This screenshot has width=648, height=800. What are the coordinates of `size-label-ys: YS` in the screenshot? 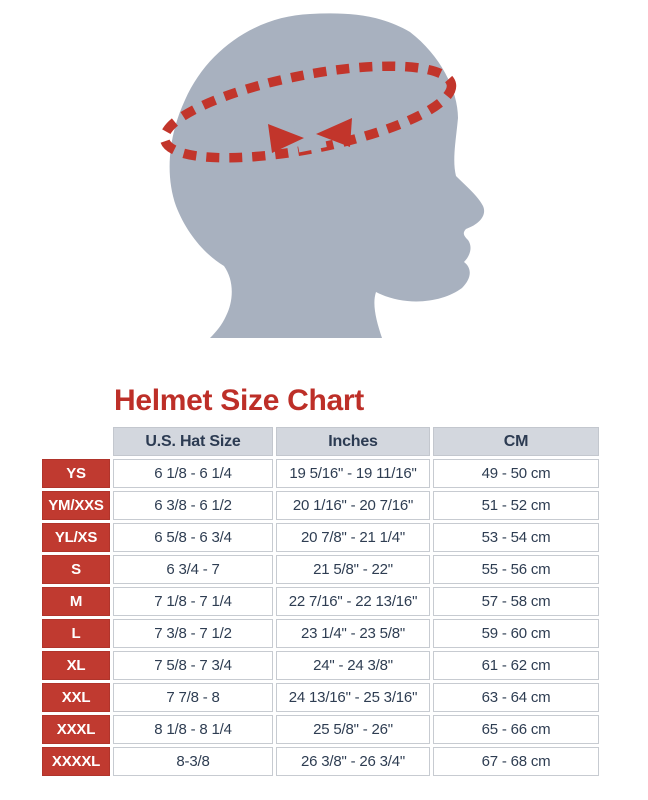 It's located at (76, 473).